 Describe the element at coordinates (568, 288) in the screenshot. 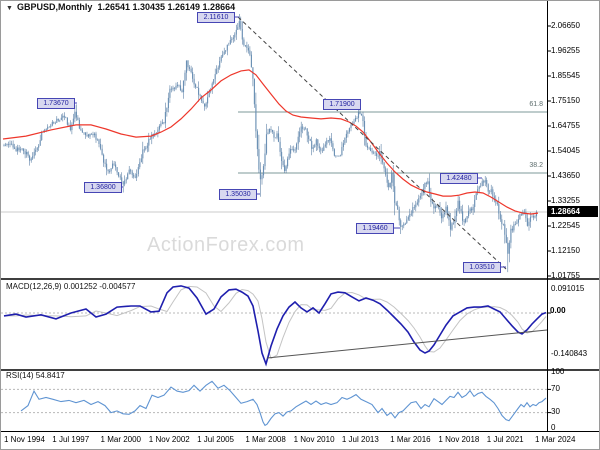

I see `macd-axis-max: 0.091015` at that location.